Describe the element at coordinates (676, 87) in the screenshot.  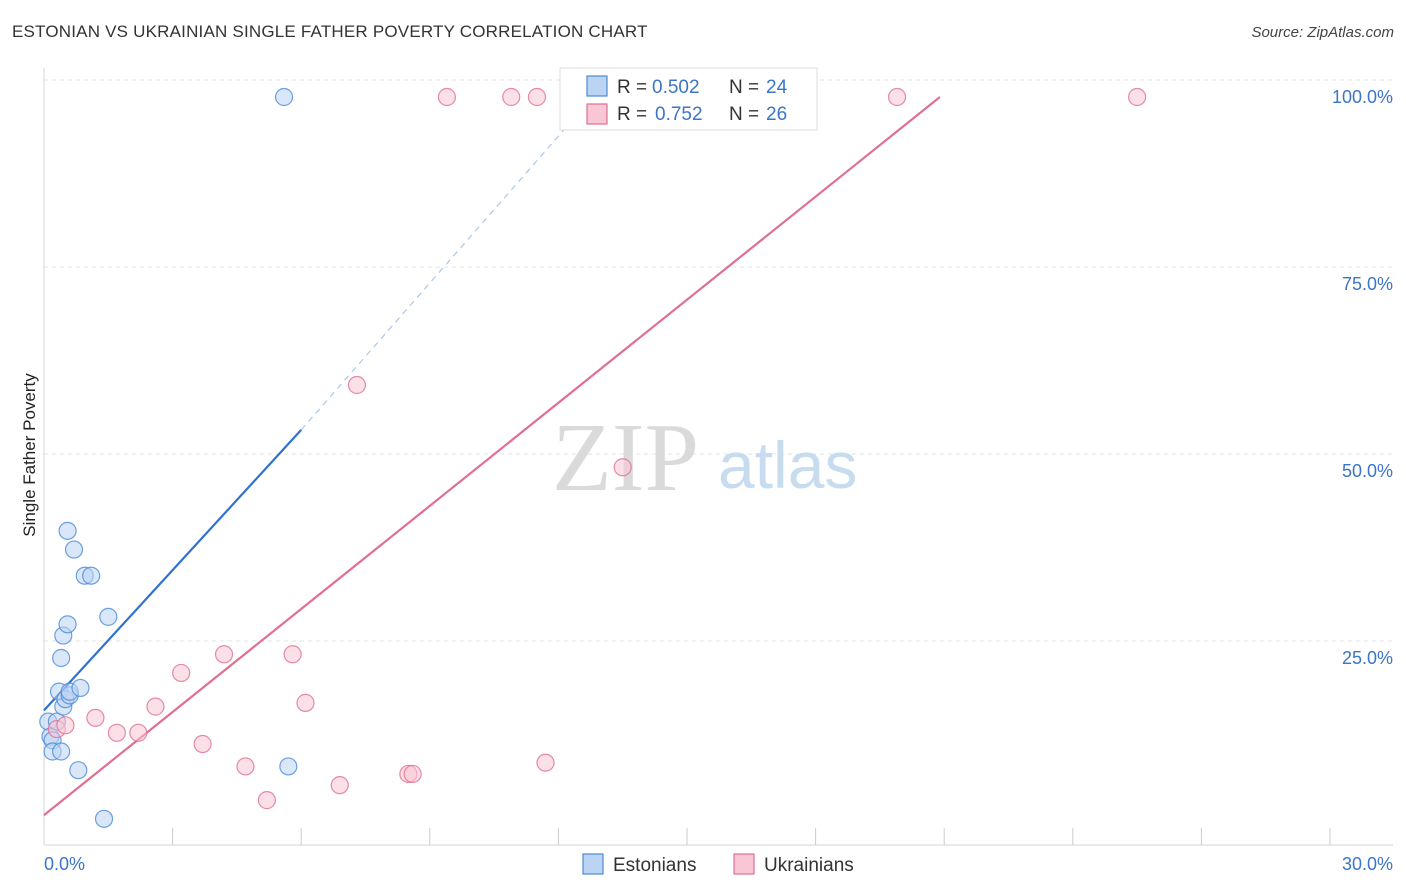
I see `stats-r-value-estonians: 0.502` at that location.